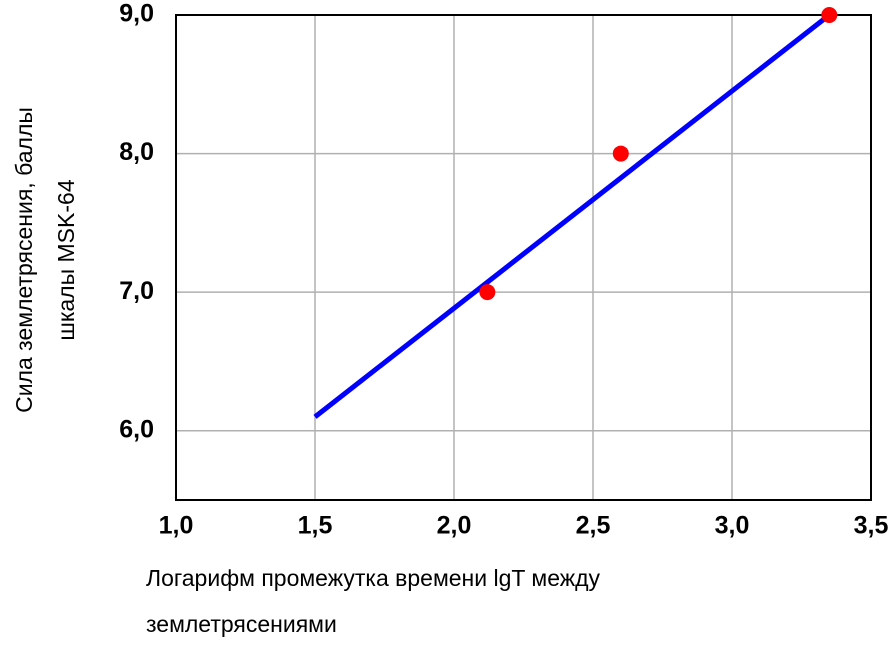 Image resolution: width=892 pixels, height=651 pixels. What do you see at coordinates (593, 526) in the screenshot?
I see `x-tick-label: 2,5` at bounding box center [593, 526].